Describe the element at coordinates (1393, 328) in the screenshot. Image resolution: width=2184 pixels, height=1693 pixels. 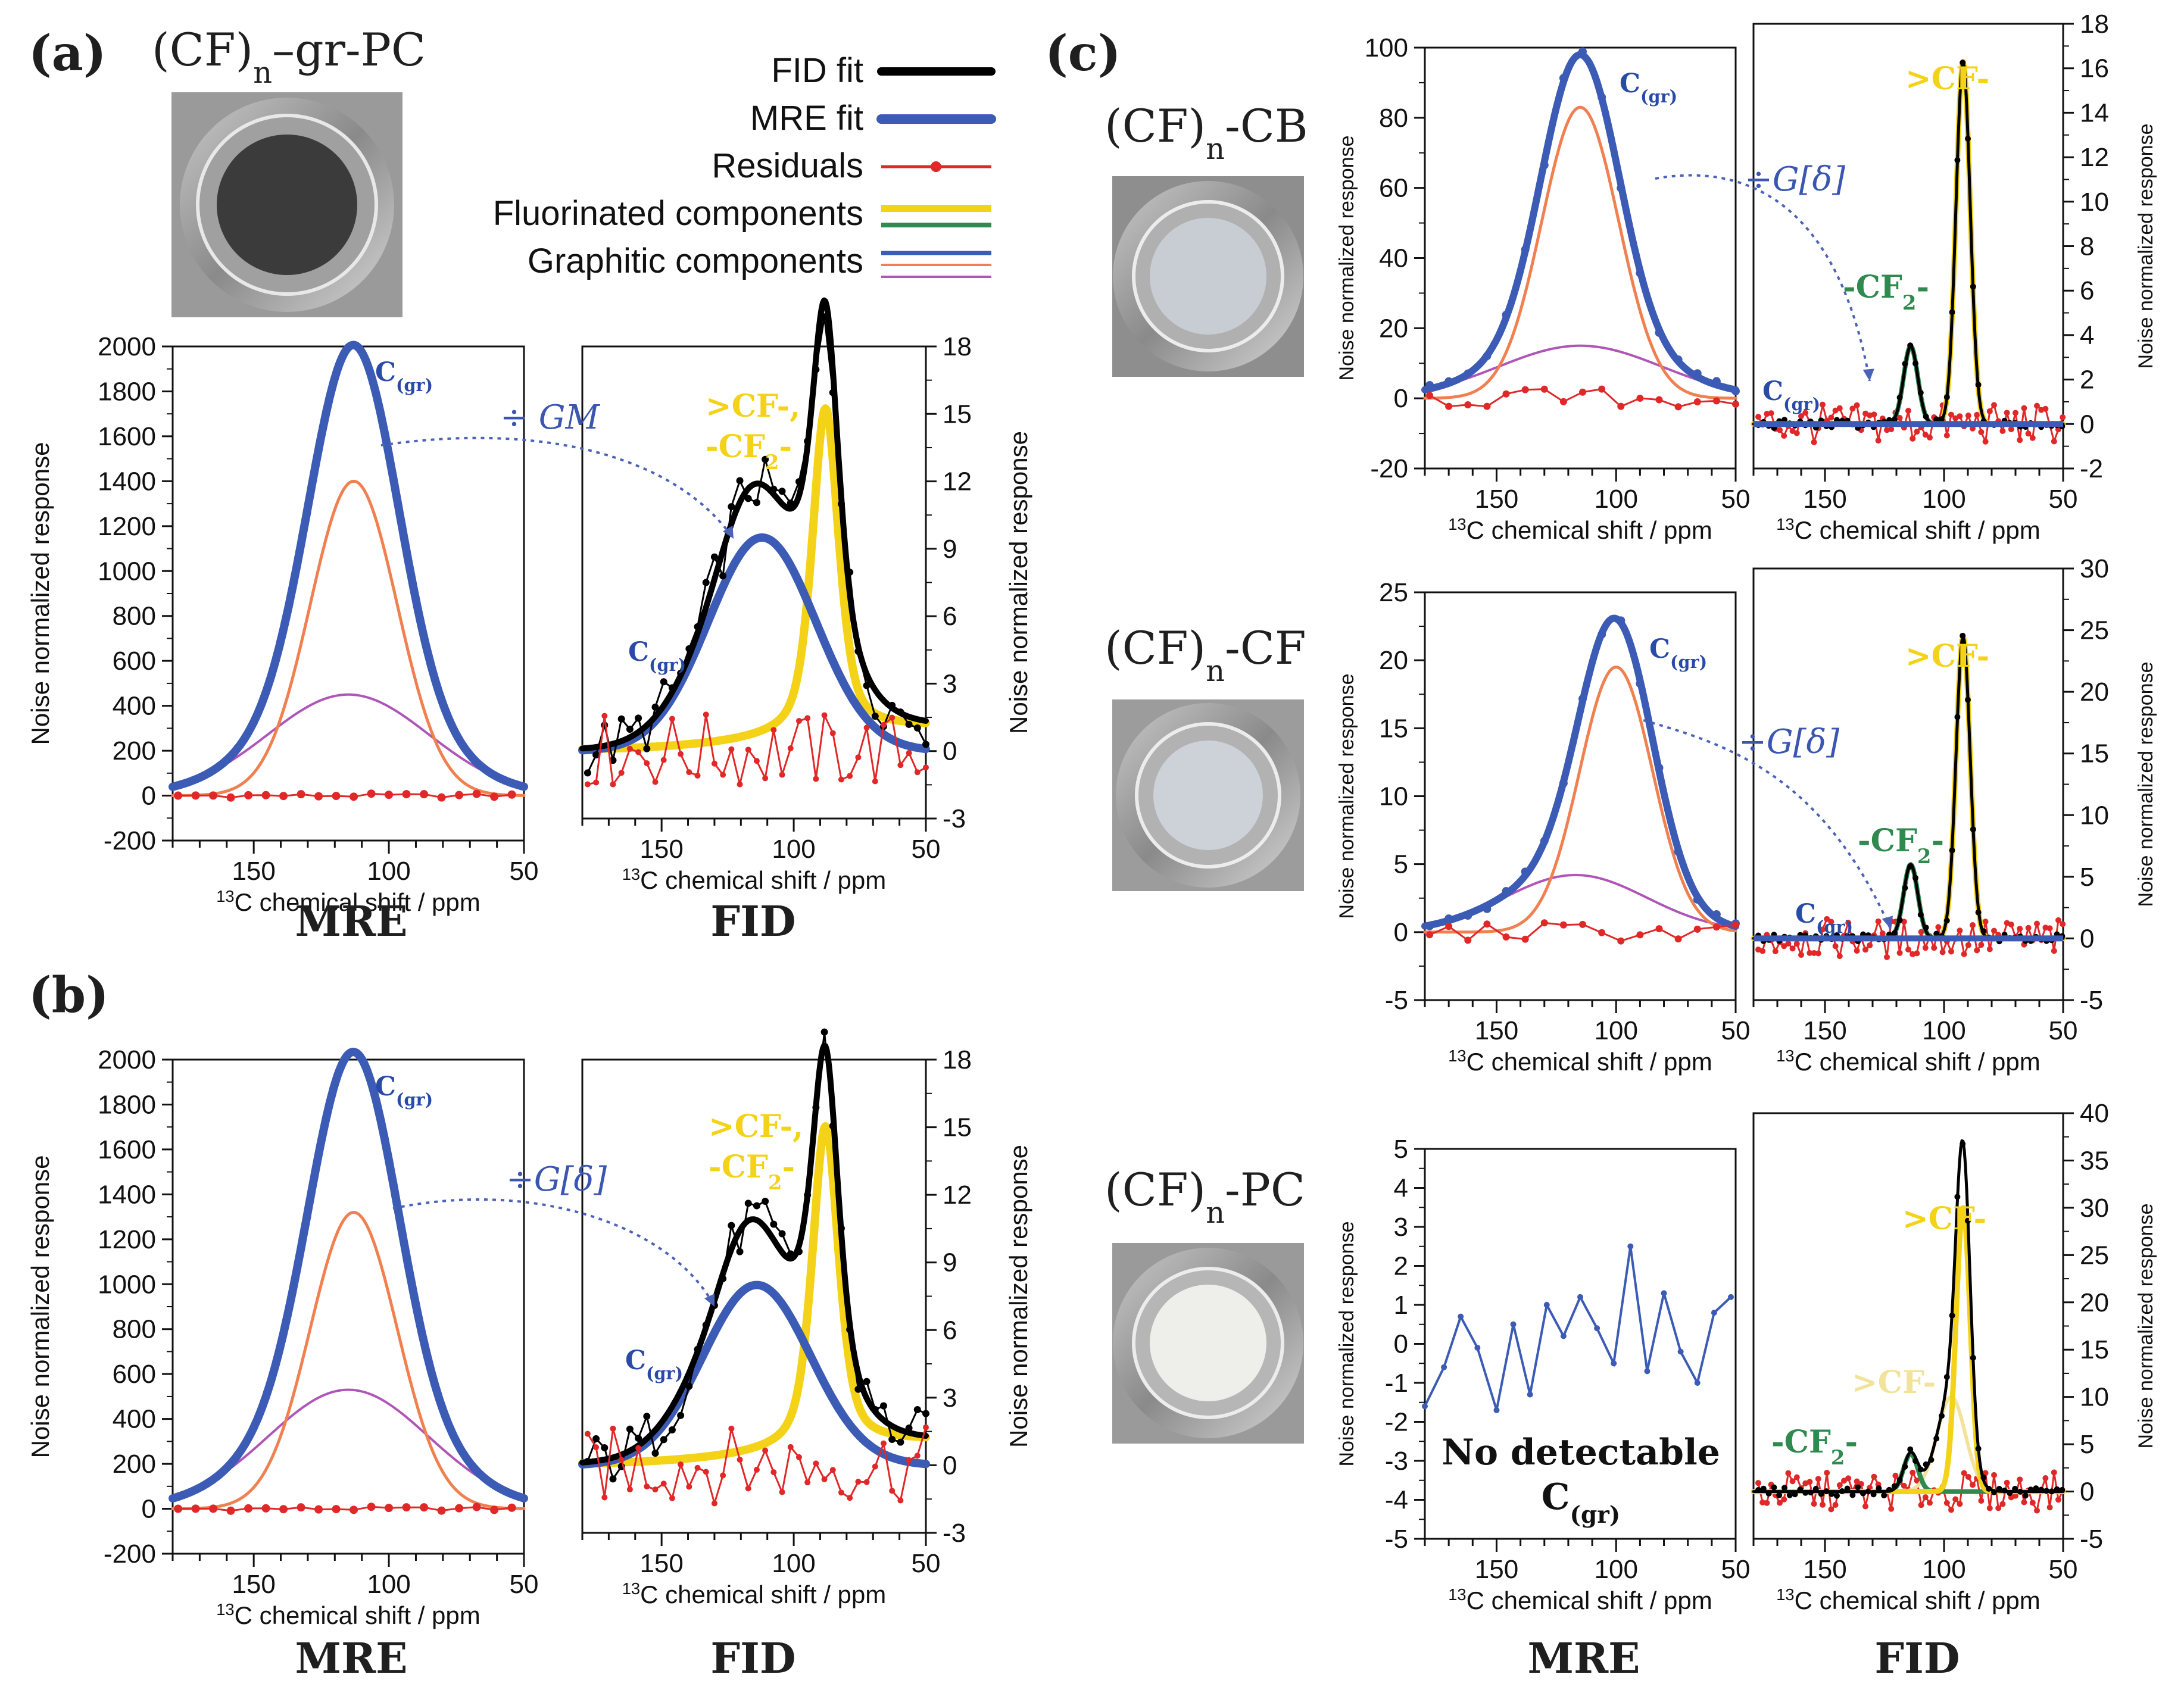
I see `y-tick-label: 20` at that location.